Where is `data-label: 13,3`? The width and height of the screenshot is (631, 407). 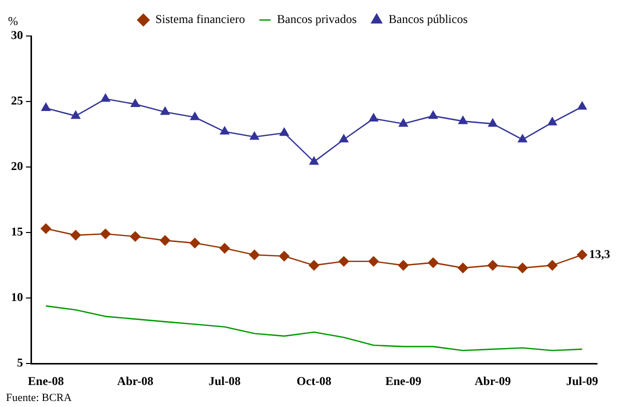
data-label: 13,3 is located at coordinates (599, 253).